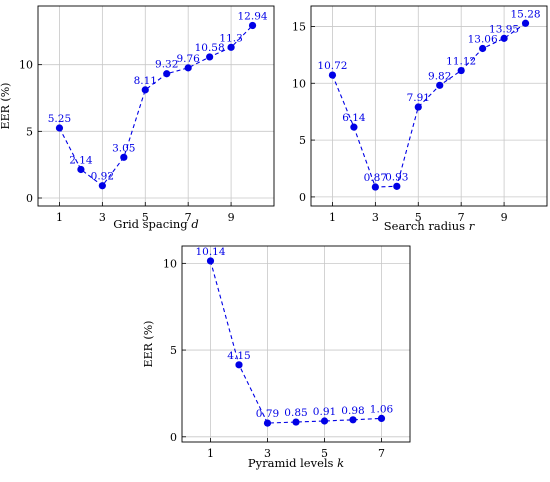 Image resolution: width=550 pixels, height=482 pixels. Describe the element at coordinates (188, 59) in the screenshot. I see `data-label: 9.76` at that location.